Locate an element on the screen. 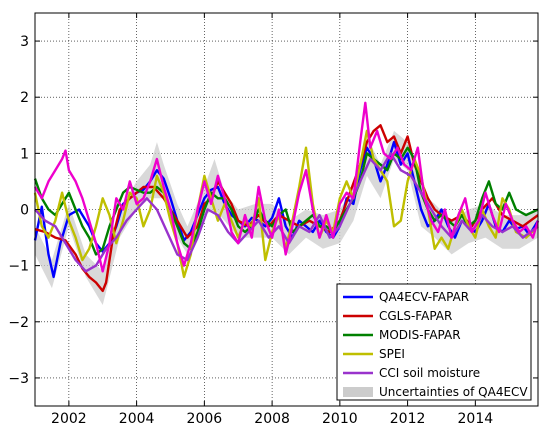 This screenshot has height=434, width=550. y-tick-label: 1 is located at coordinates (24, 154).